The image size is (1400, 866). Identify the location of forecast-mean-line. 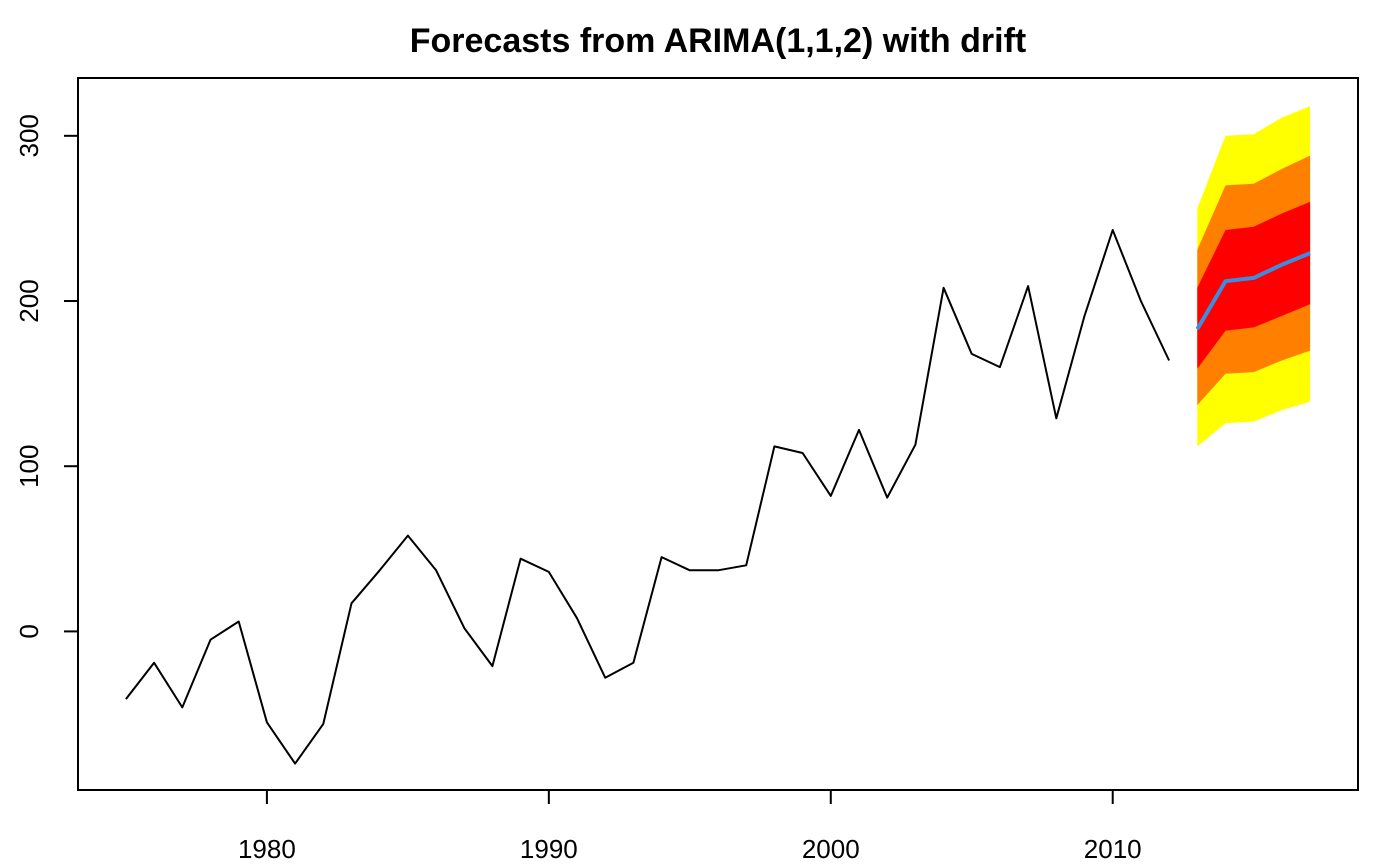
(1253, 291).